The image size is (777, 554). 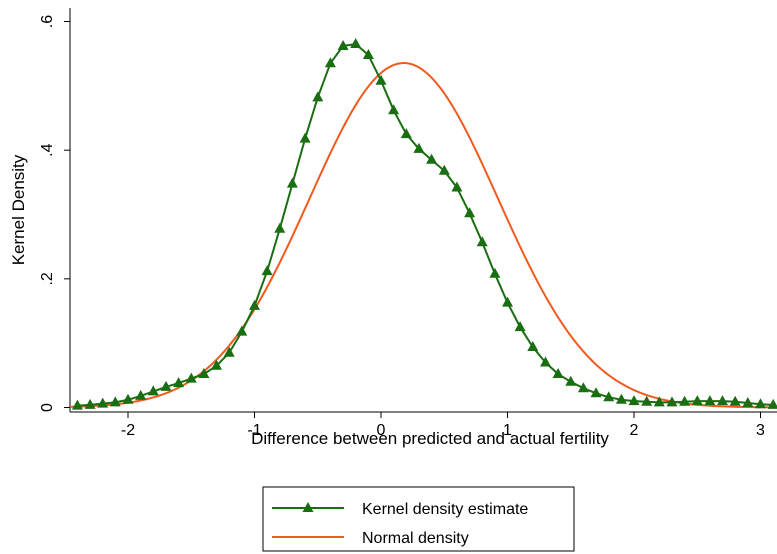 I want to click on y-tick-label: .4, so click(x=47, y=149).